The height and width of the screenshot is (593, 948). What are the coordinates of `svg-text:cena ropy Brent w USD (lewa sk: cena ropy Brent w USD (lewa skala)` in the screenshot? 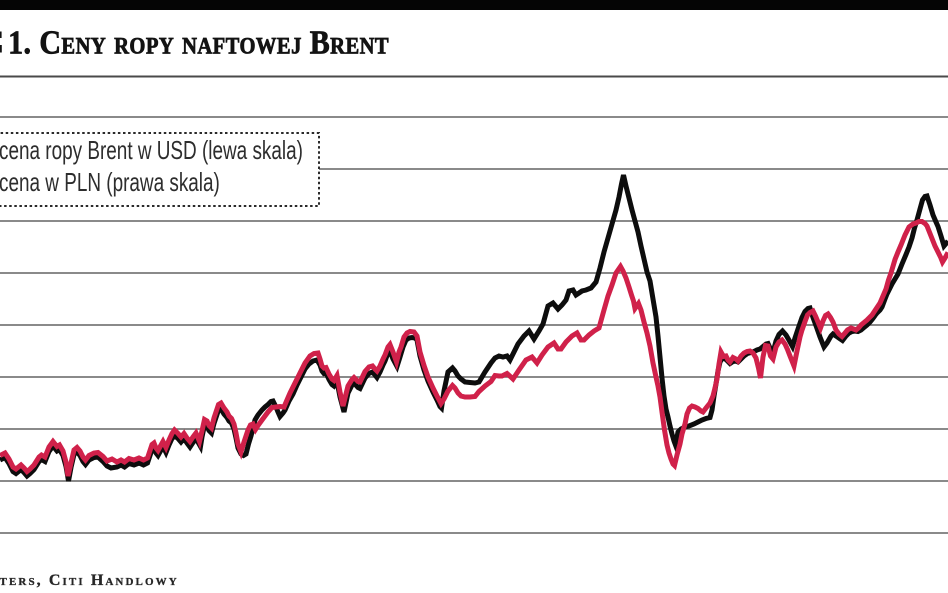 It's located at (151, 150).